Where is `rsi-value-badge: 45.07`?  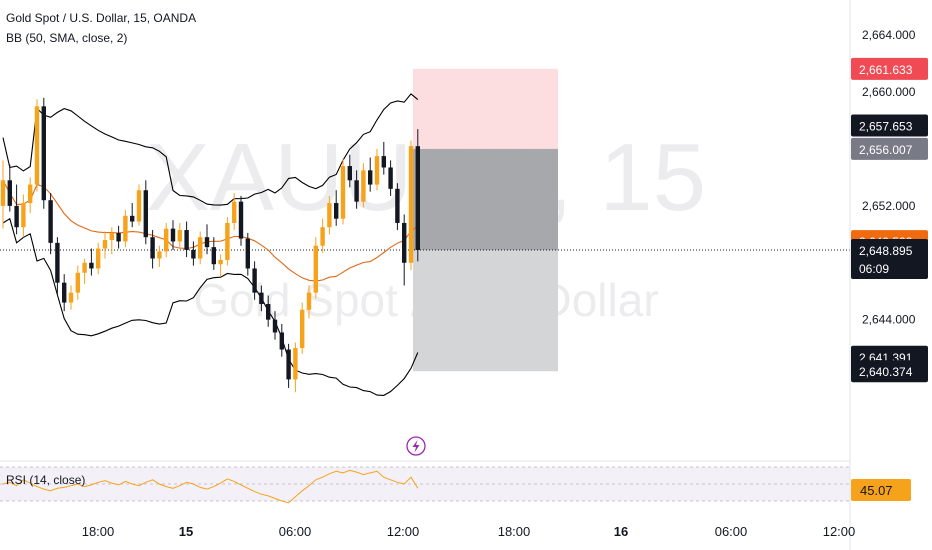 rsi-value-badge: 45.07 is located at coordinates (881, 490).